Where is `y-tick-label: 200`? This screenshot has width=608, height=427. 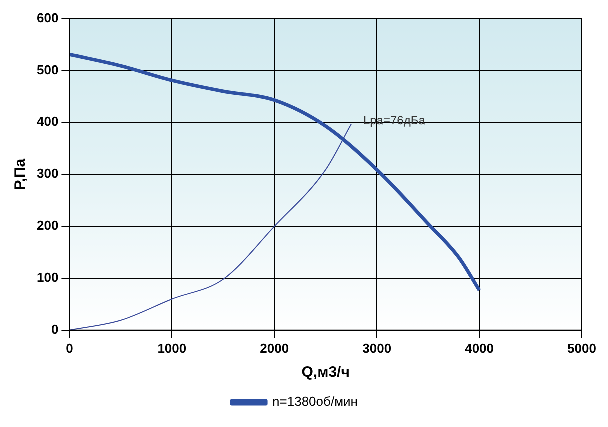
y-tick-label: 200 is located at coordinates (47, 226).